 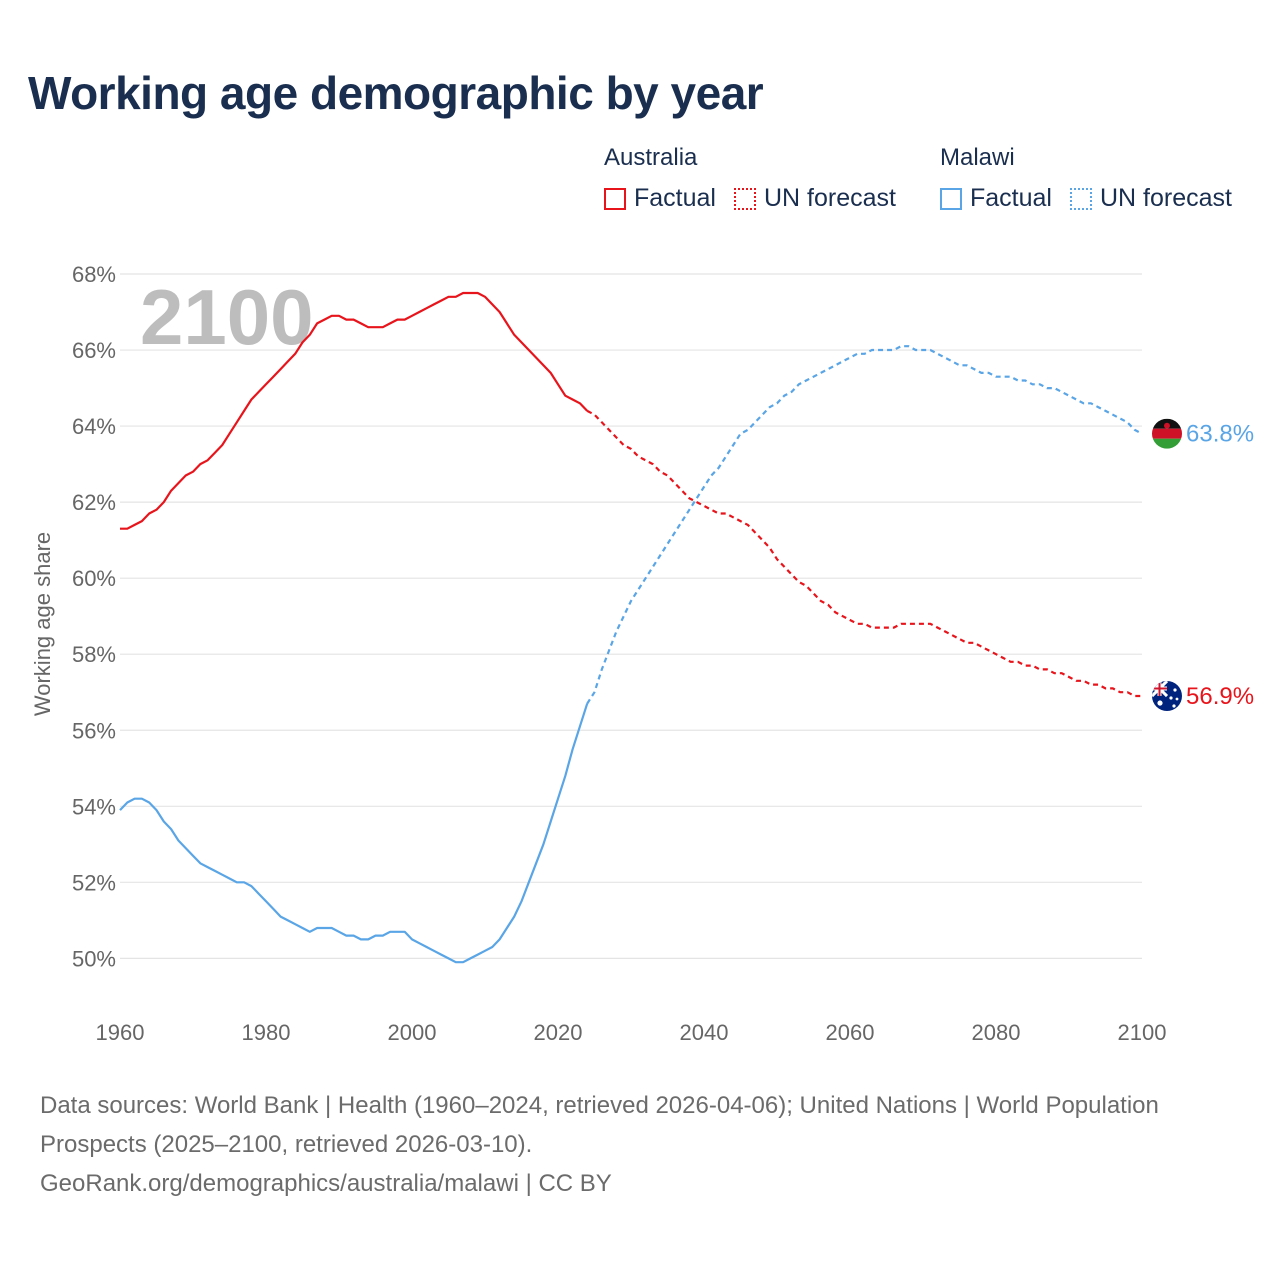 I want to click on legend-item-malawi-forecast: UN forecast, so click(x=1150, y=198).